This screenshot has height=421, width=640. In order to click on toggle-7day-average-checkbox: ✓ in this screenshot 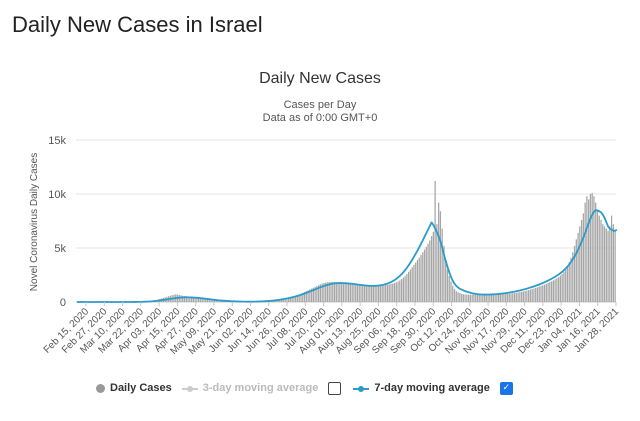, I will do `click(506, 388)`.